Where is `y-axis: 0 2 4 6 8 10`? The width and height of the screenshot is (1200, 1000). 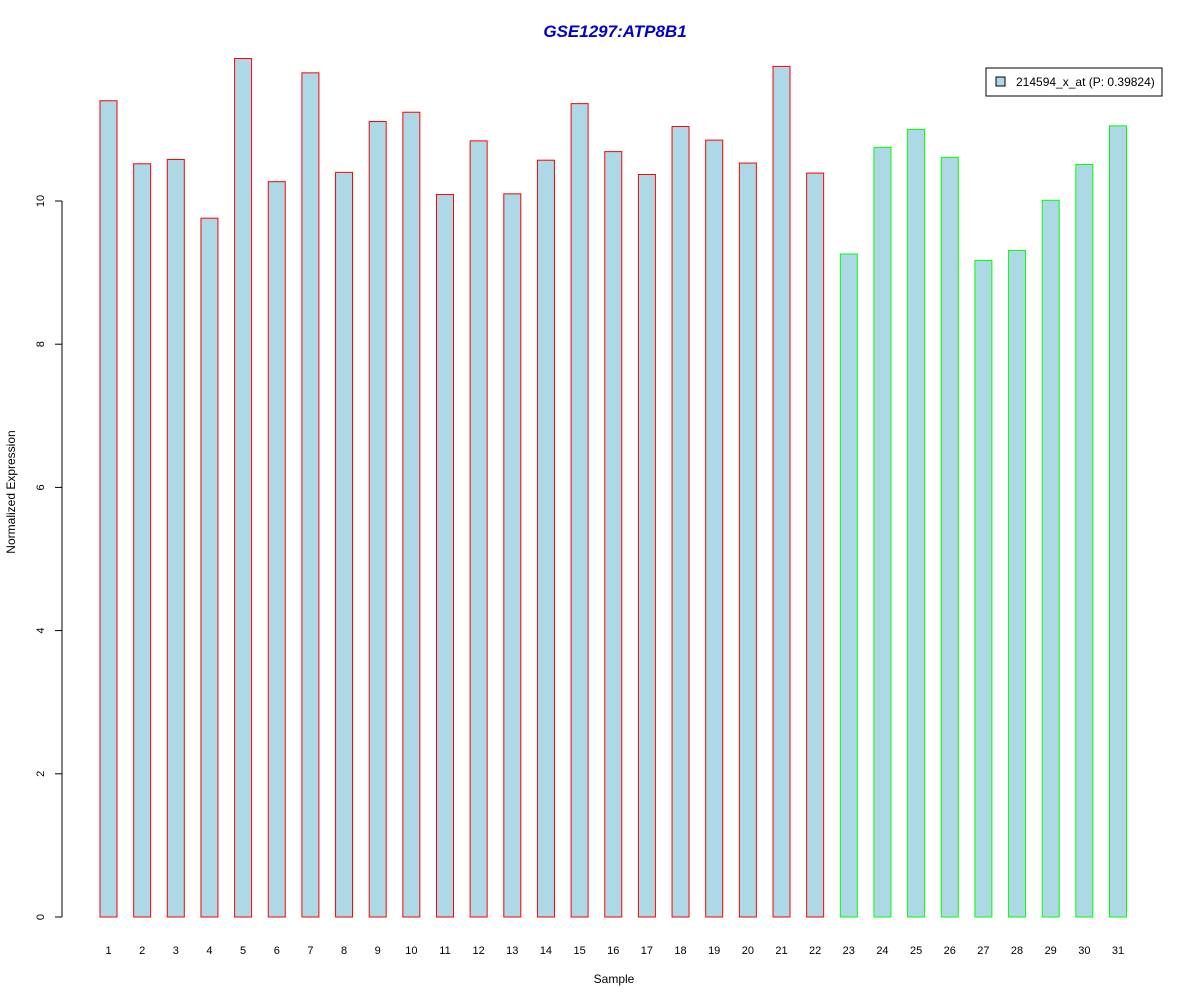 y-axis: 0 2 4 6 8 10 is located at coordinates (49, 557).